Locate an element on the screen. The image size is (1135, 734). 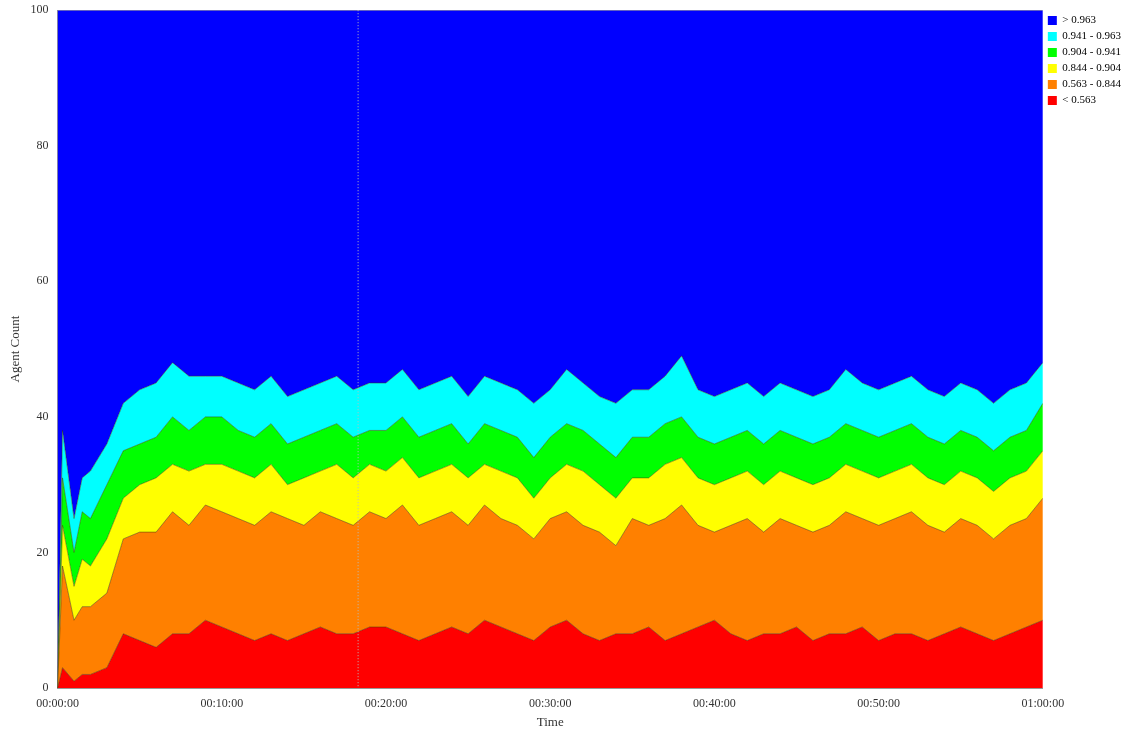
y-tick-label: 80 is located at coordinates (42, 144).